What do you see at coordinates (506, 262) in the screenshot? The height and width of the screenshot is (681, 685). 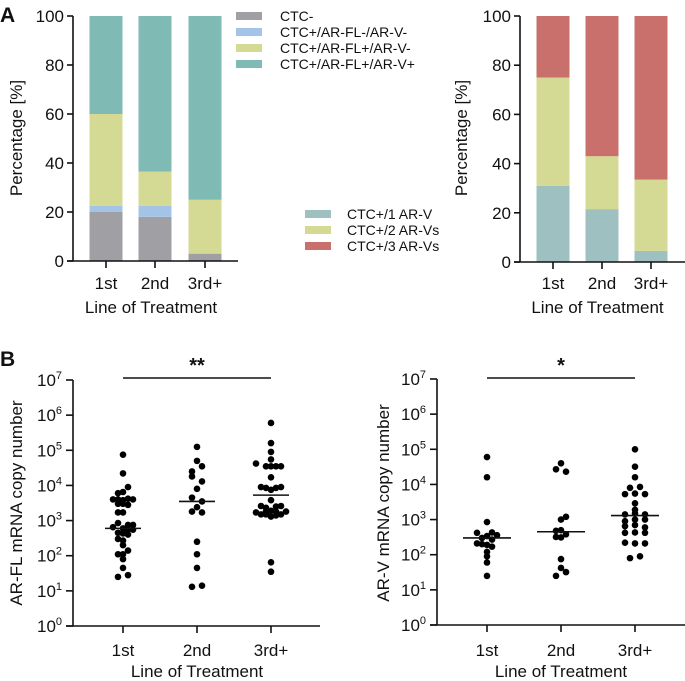 I see `y-tick-label: 0` at bounding box center [506, 262].